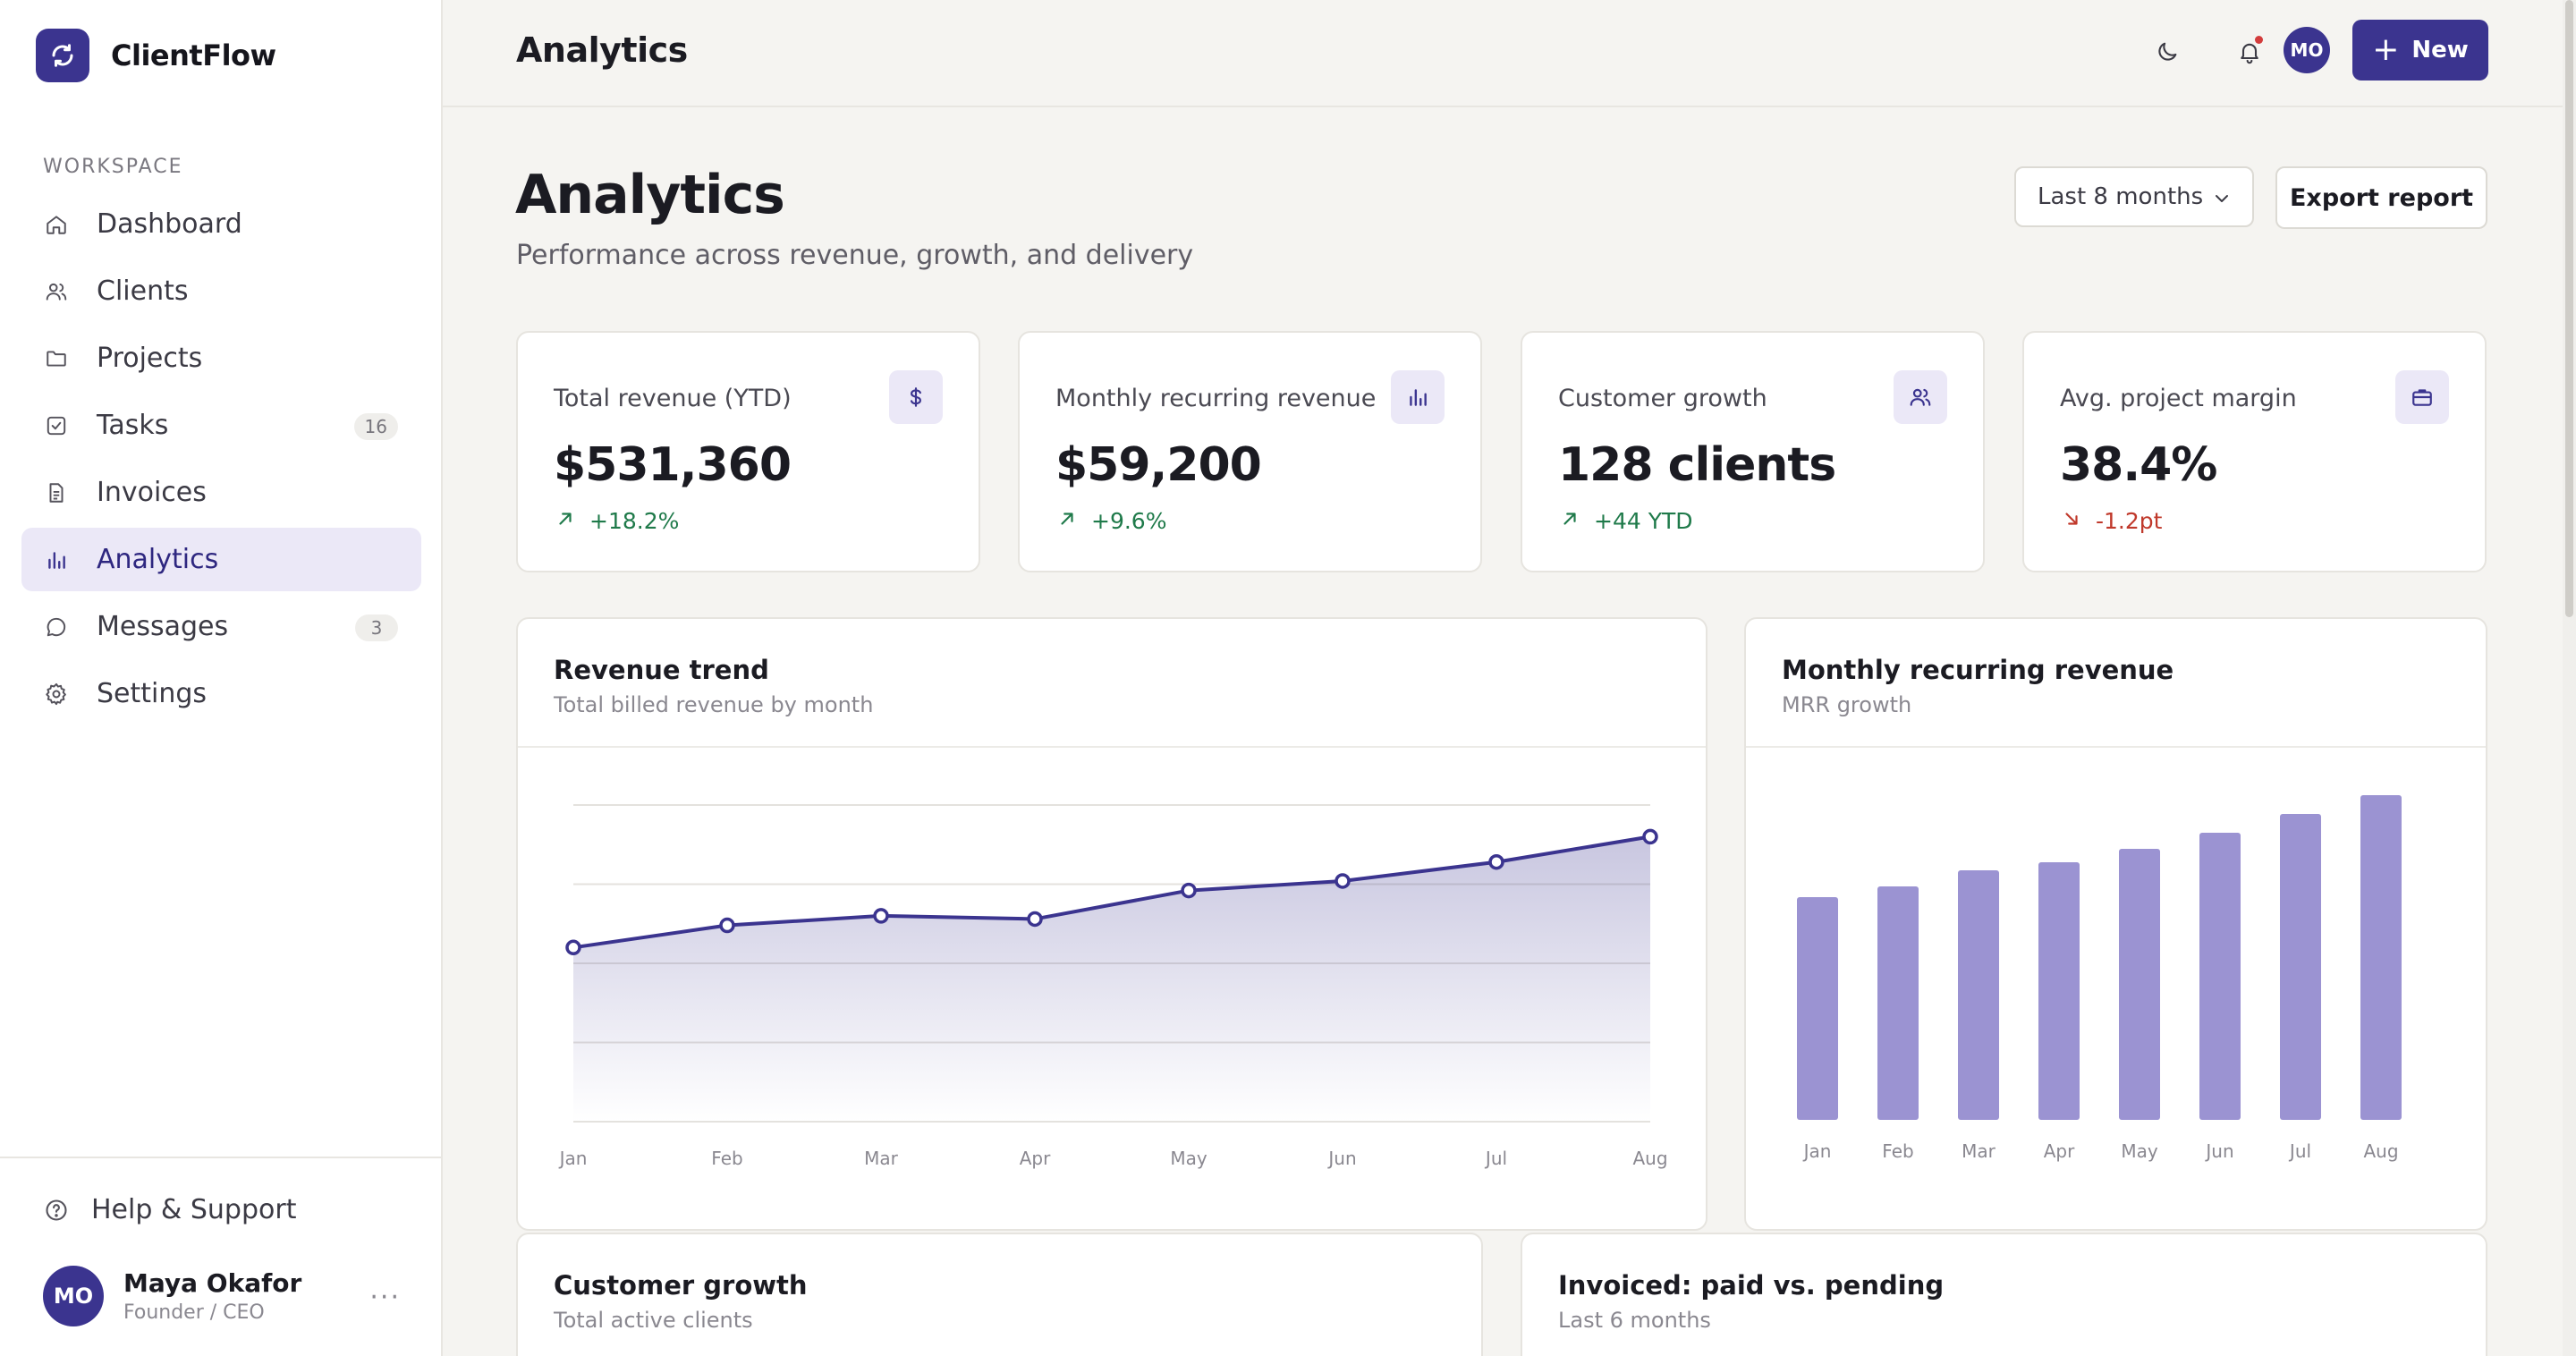 The image size is (2576, 1356). I want to click on brand-name: ClientFlow, so click(193, 55).